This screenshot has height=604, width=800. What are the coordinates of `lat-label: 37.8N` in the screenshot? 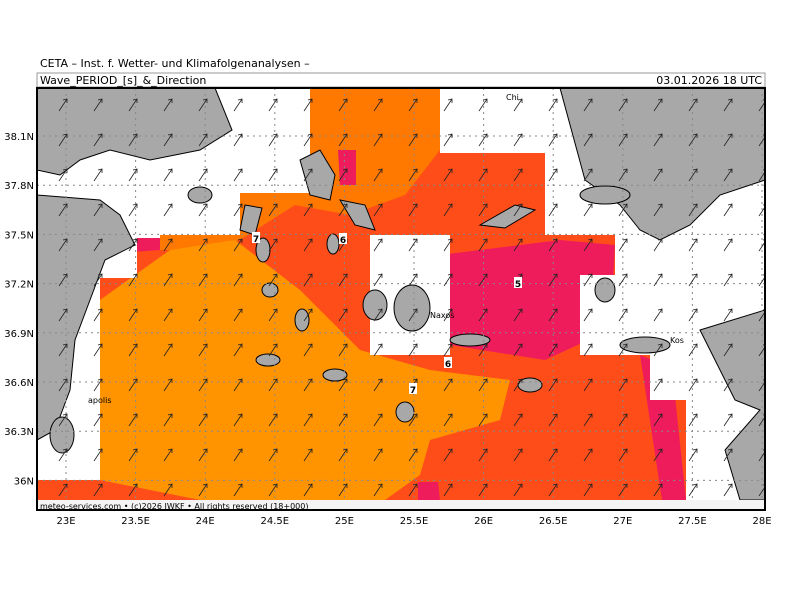 It's located at (19, 186).